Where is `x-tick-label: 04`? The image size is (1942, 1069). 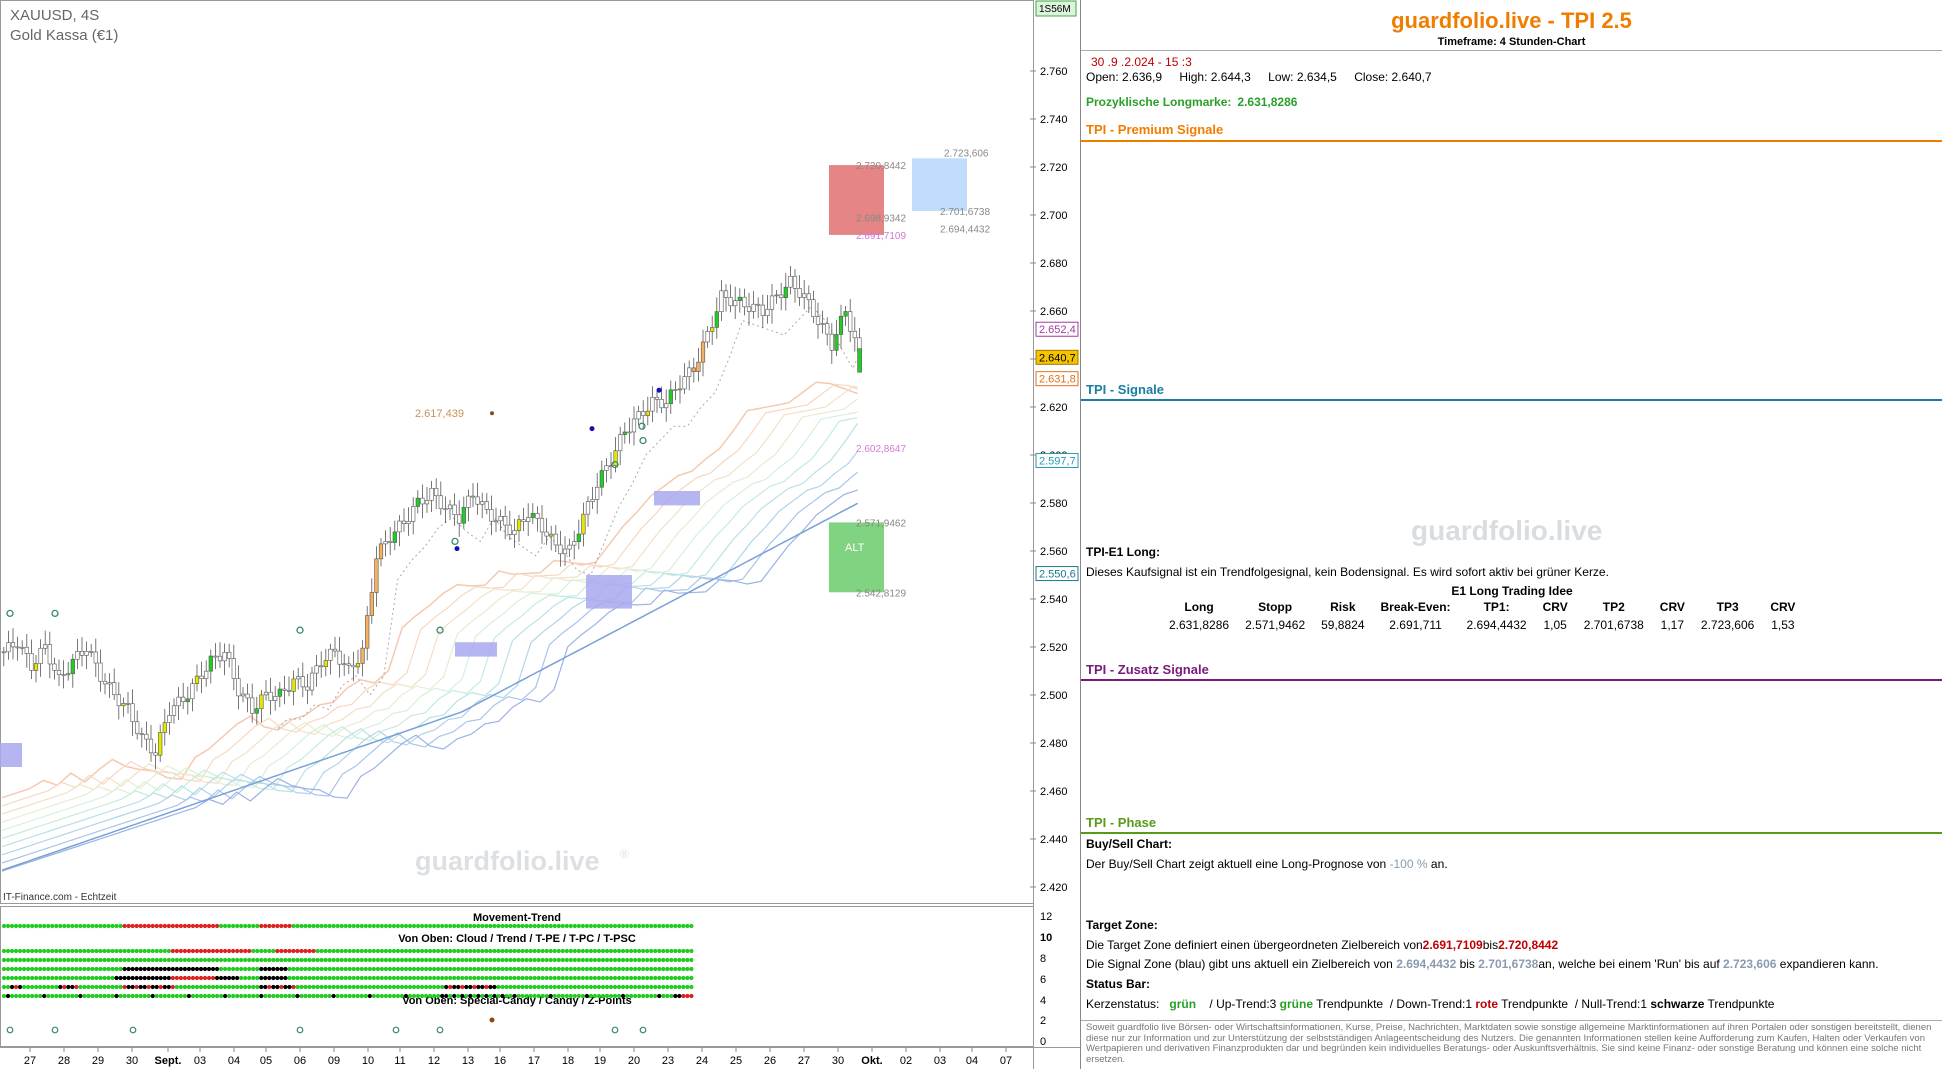
x-tick-label: 04 is located at coordinates (234, 1061).